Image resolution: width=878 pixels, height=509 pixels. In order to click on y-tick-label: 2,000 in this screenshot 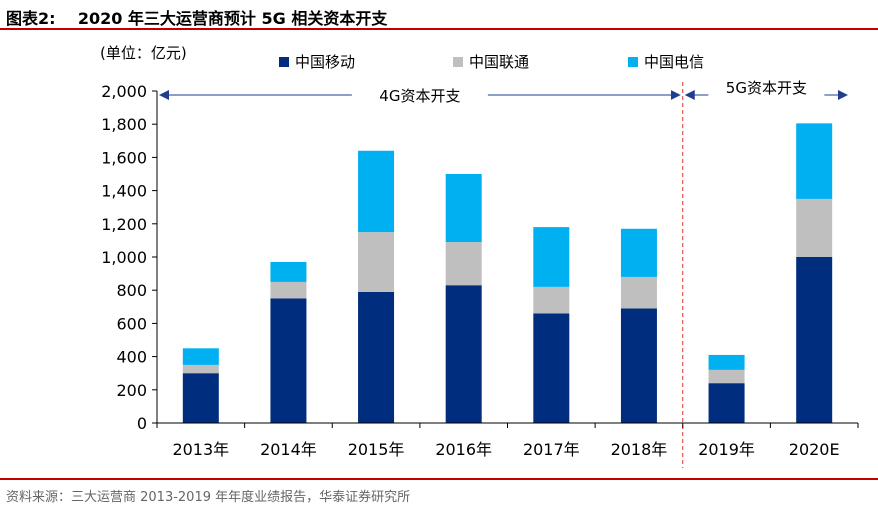, I will do `click(124, 91)`.